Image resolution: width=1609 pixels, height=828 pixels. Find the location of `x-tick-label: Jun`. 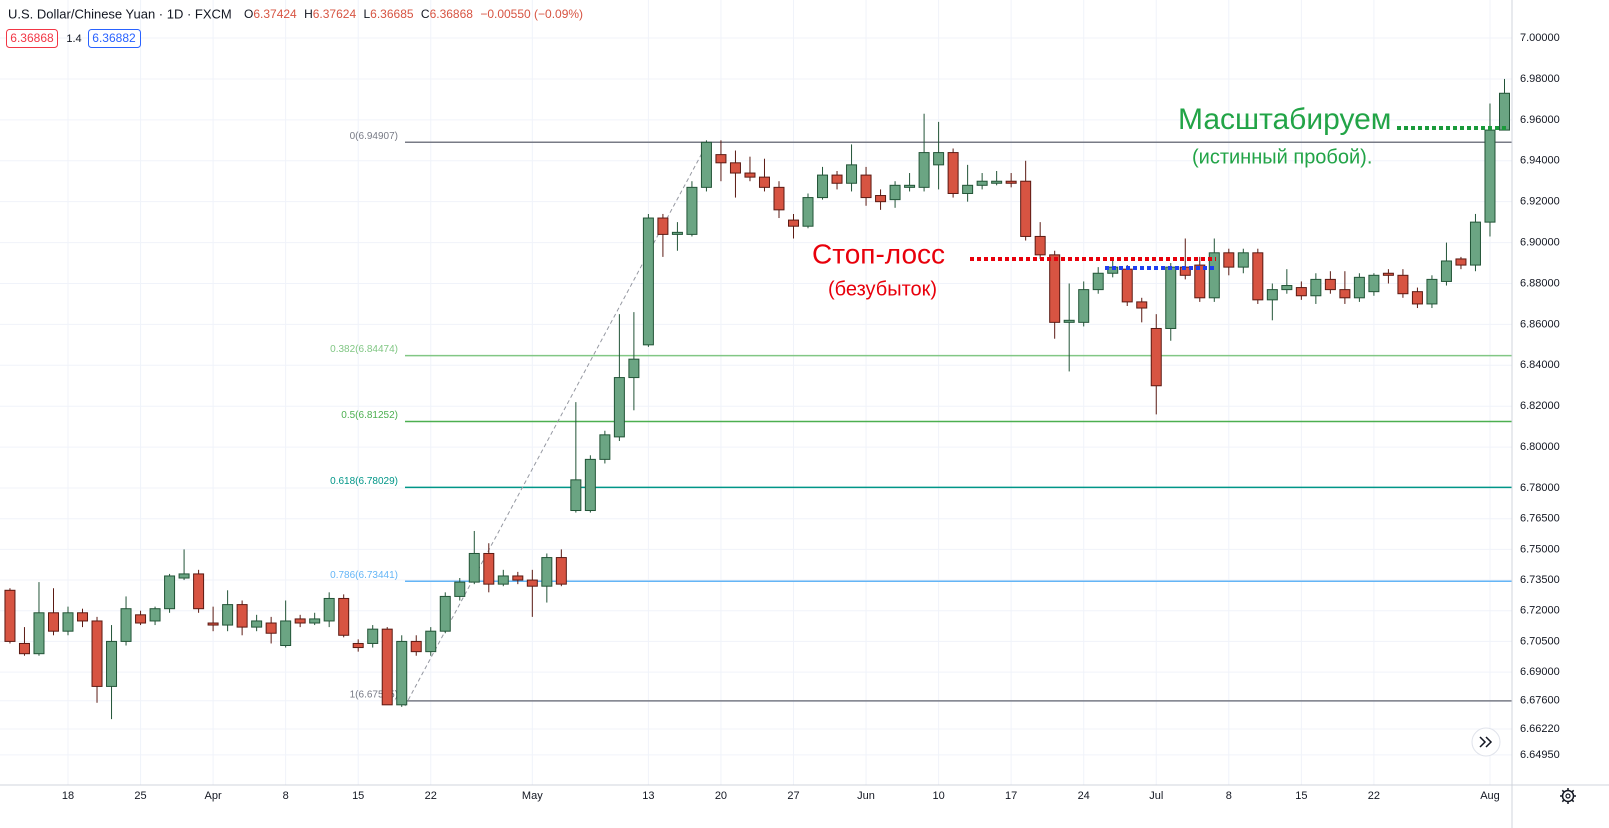

x-tick-label: Jun is located at coordinates (866, 796).